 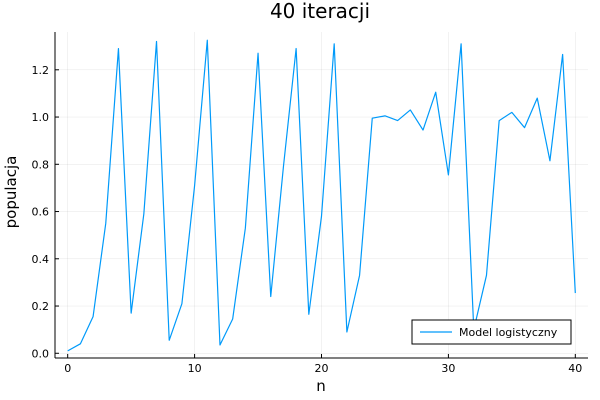 I want to click on x-axis-title: n, so click(x=321, y=386).